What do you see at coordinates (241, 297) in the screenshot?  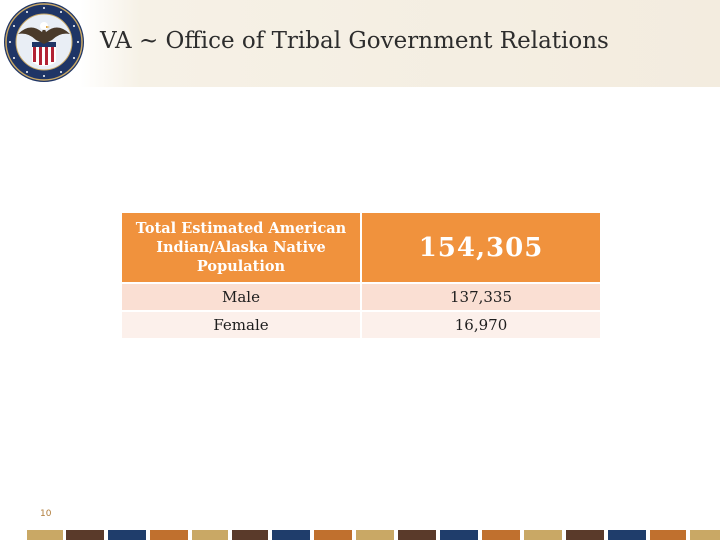 I see `row-label: Male` at bounding box center [241, 297].